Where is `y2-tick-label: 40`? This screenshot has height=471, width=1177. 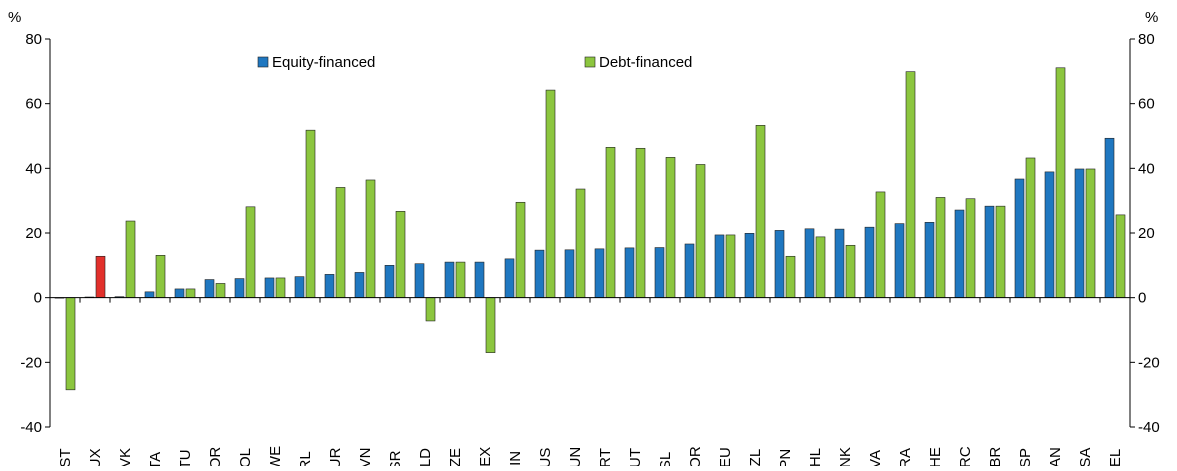
y2-tick-label: 40 is located at coordinates (1146, 168).